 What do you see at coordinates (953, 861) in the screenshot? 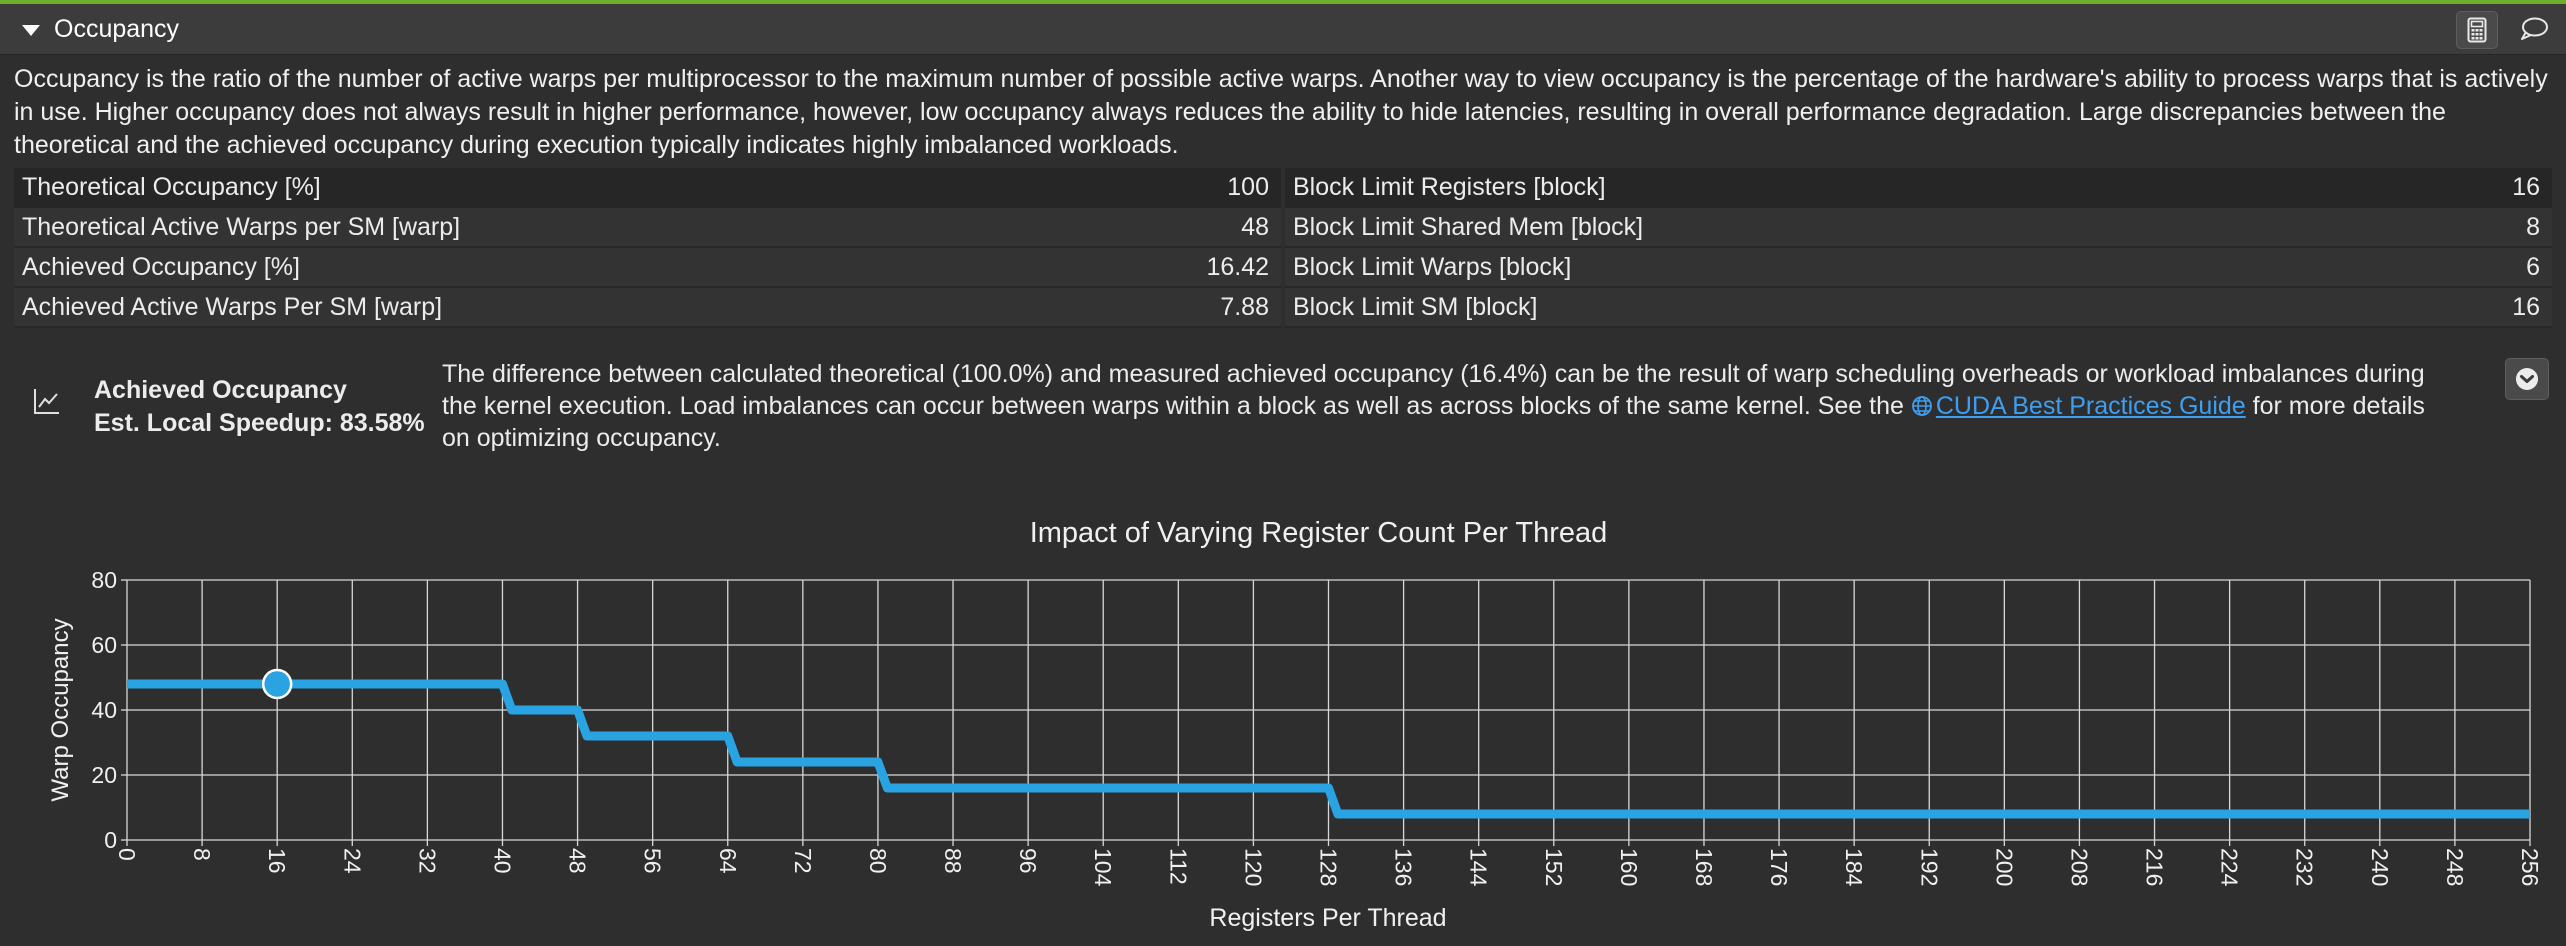
I see `x-tick-label: 88` at bounding box center [953, 861].